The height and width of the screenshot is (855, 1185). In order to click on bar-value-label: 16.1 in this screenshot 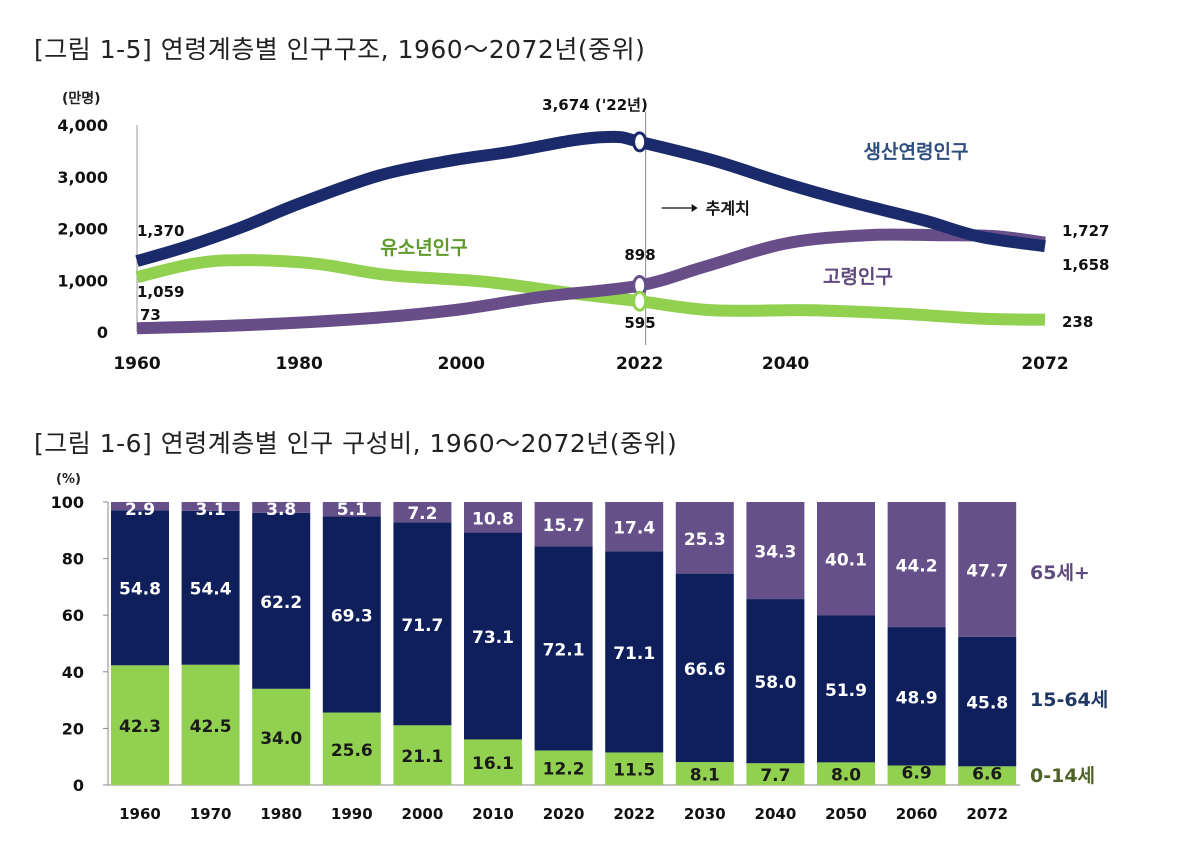, I will do `click(493, 764)`.